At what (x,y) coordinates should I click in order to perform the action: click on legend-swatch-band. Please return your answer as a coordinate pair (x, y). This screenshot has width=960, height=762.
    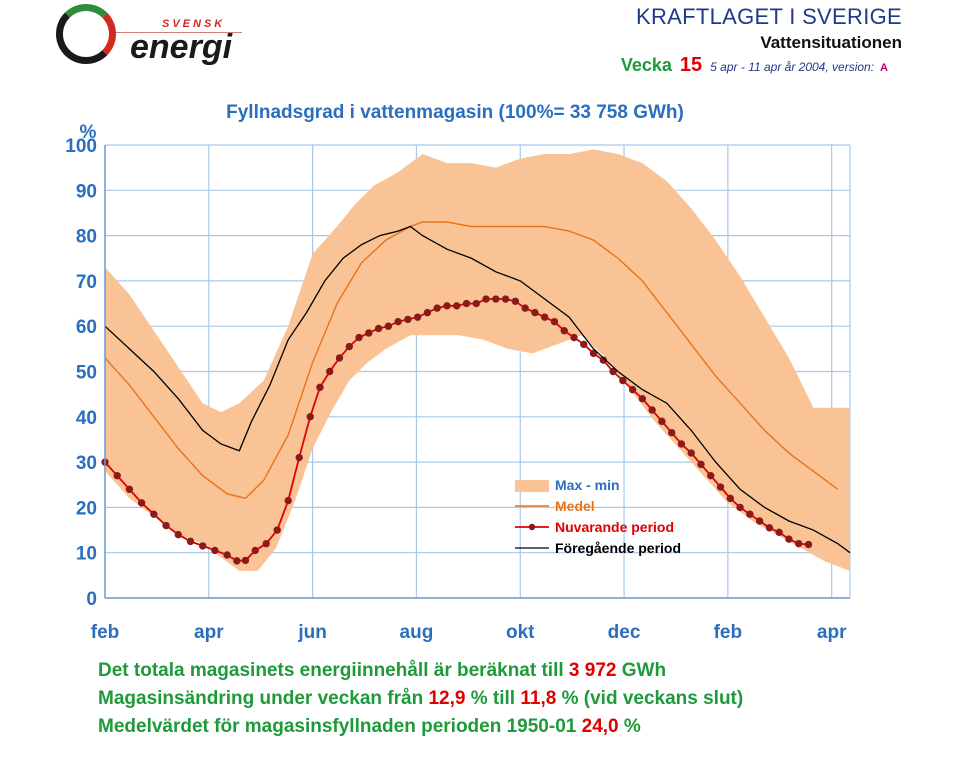
    Looking at the image, I should click on (532, 486).